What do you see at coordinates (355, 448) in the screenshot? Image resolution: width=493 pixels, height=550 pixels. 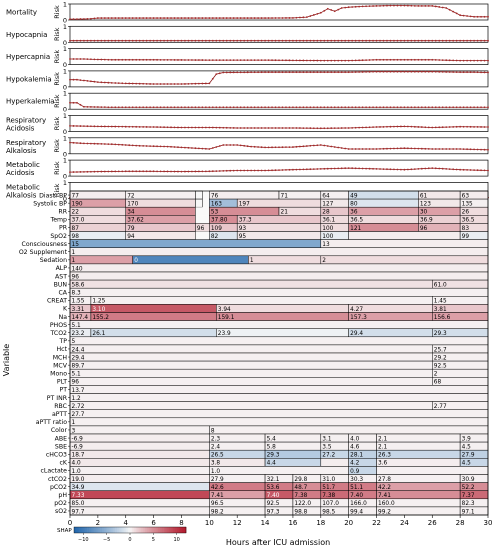 I see `heatmap-cell-value: 4.6` at bounding box center [355, 448].